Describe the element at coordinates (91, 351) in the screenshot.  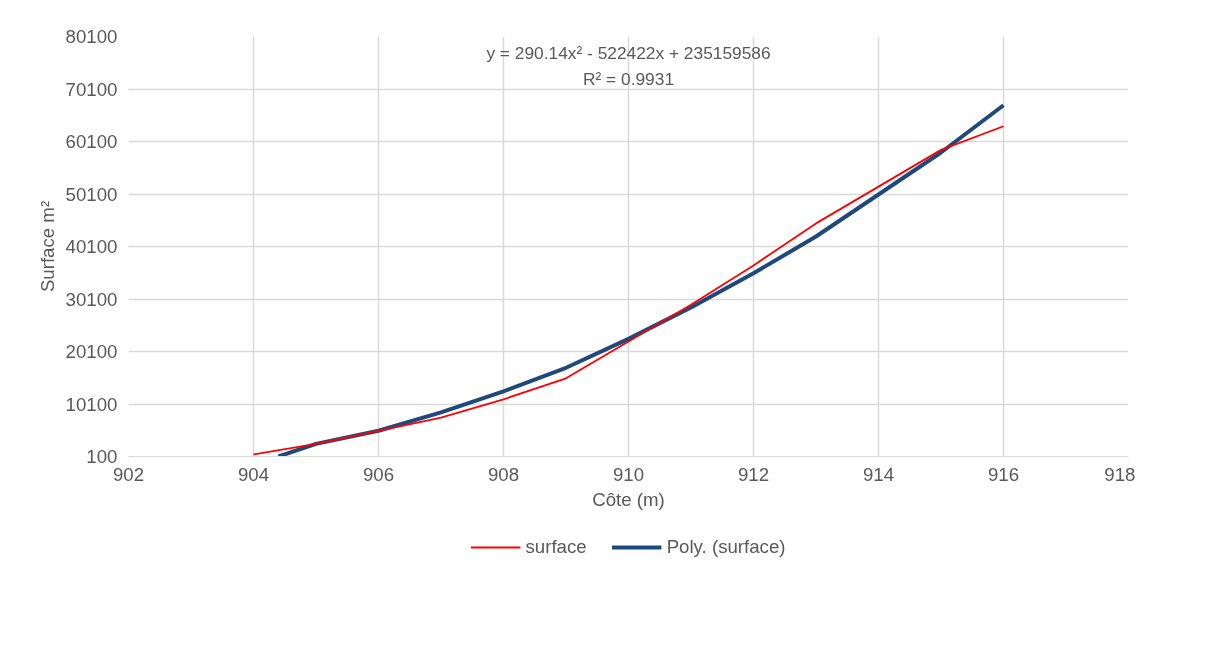
I see `y-tick-label: 20100` at that location.